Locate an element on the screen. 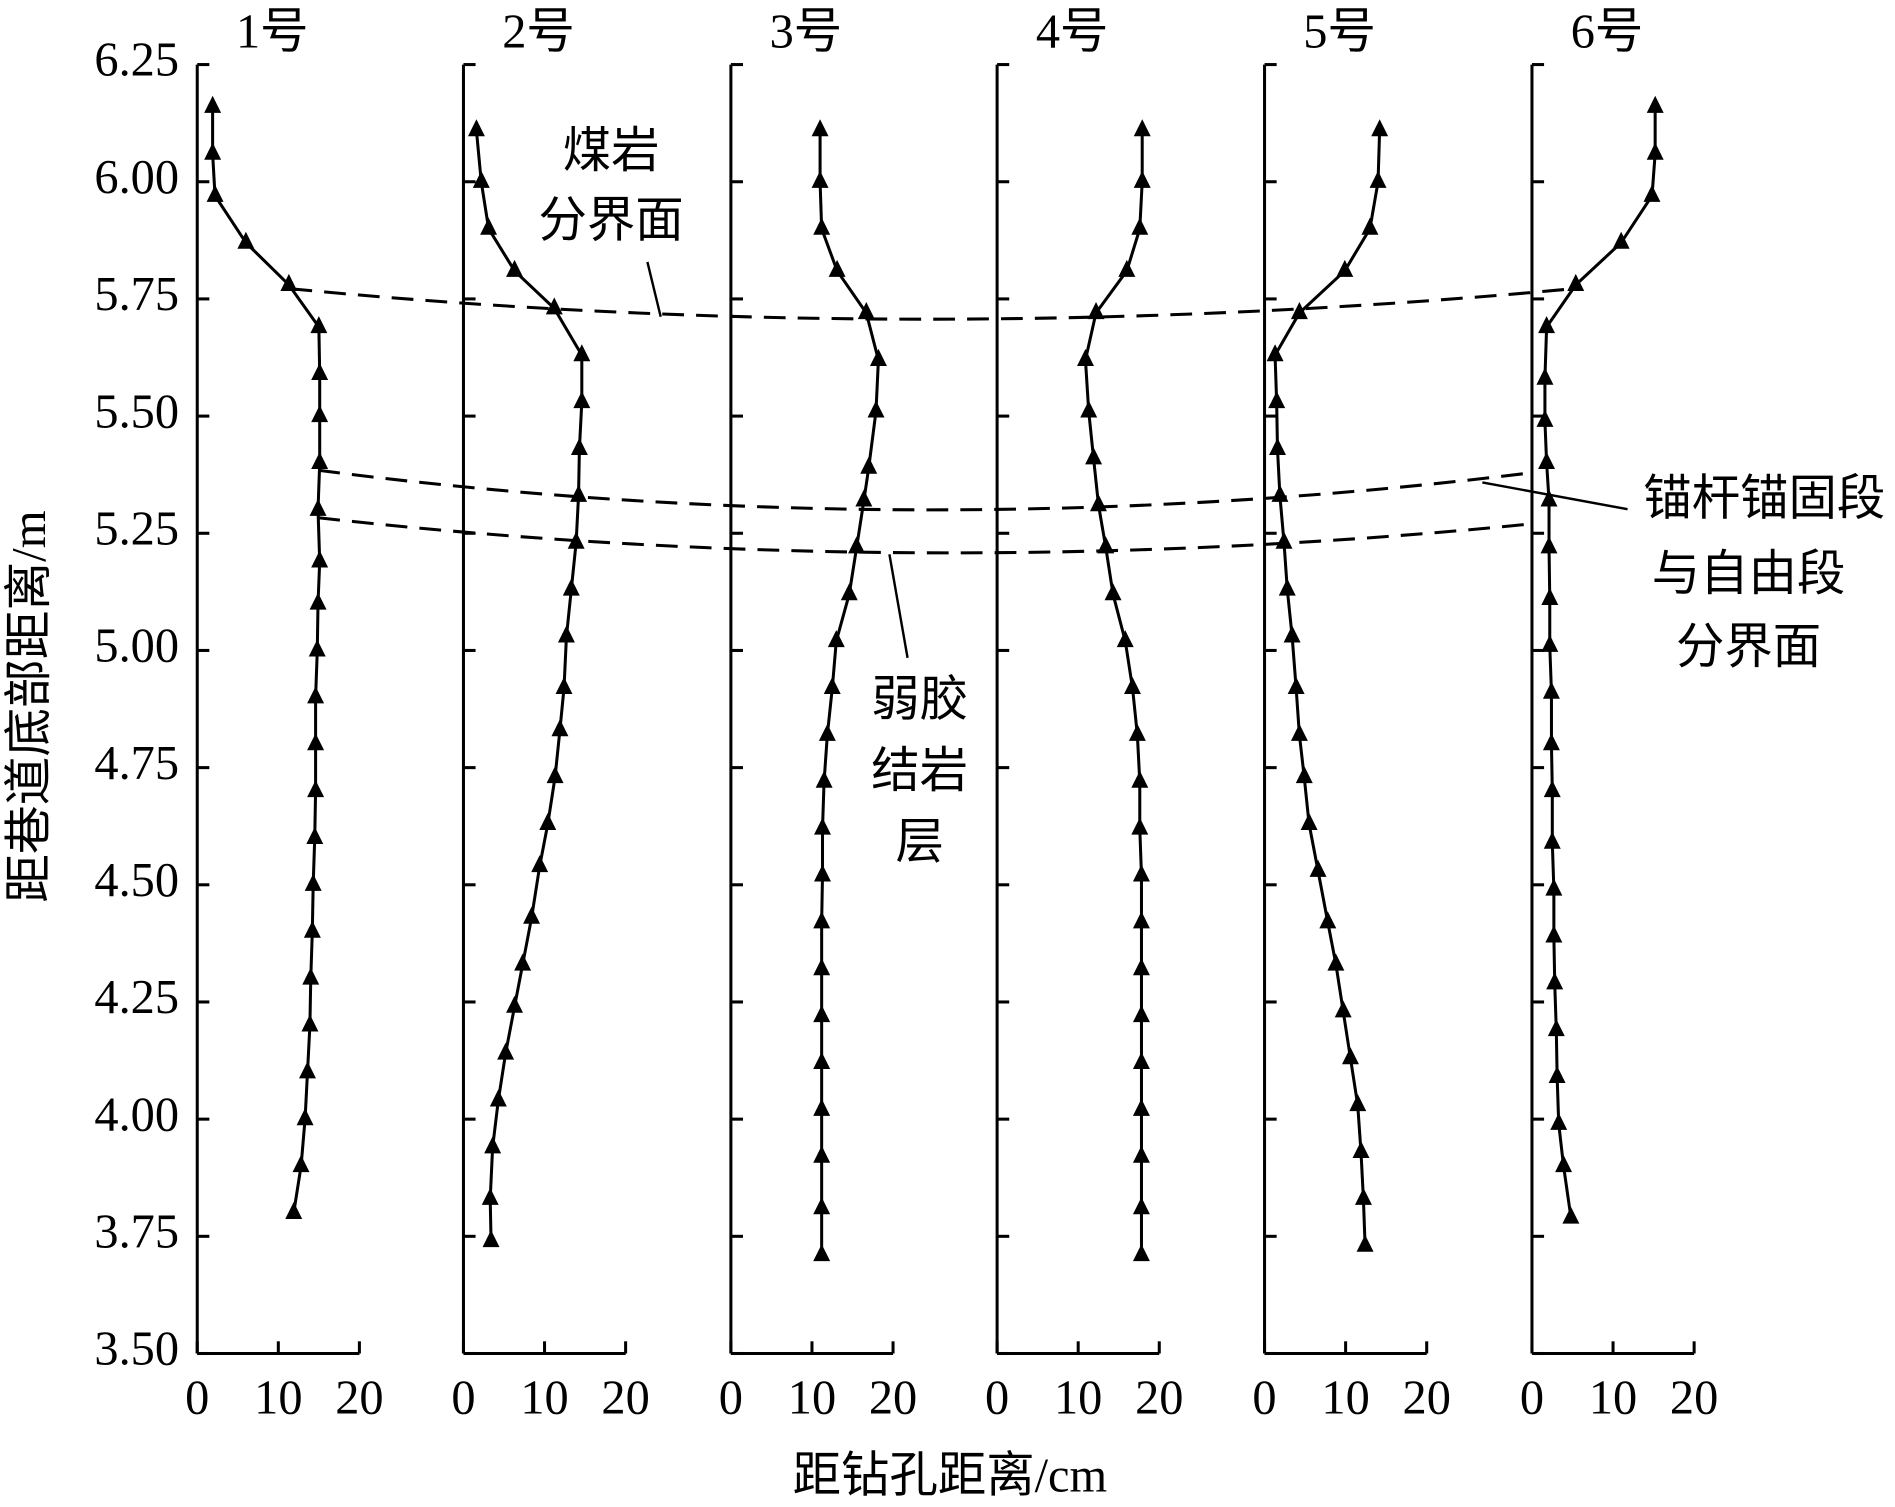  y-tick-label: 3.75 is located at coordinates (136, 1231).